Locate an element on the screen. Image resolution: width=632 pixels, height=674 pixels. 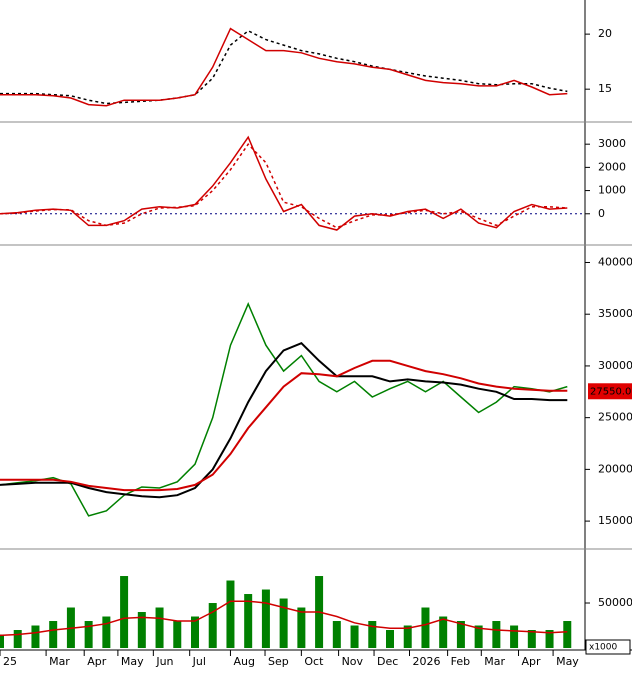
last-price-label: 27550.00 is located at coordinates (611, 391).